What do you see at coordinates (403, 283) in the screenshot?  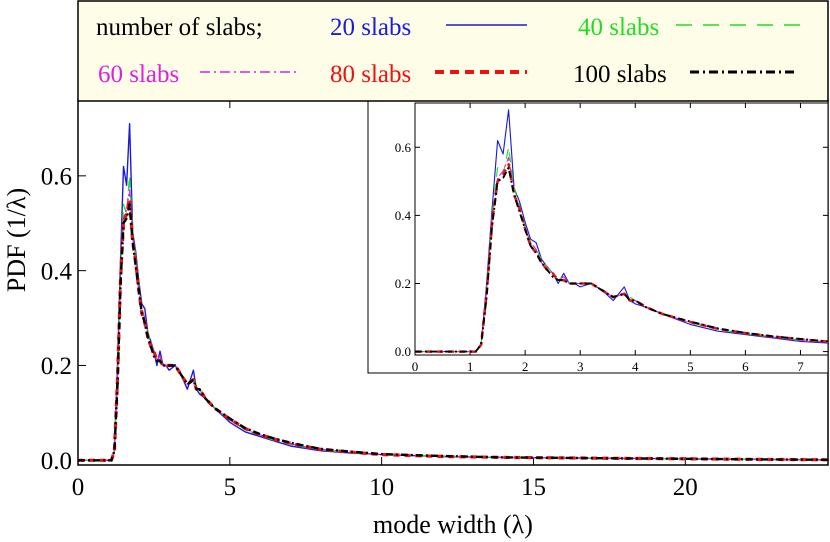 I see `inset-y-tick-label: 0.2` at bounding box center [403, 283].